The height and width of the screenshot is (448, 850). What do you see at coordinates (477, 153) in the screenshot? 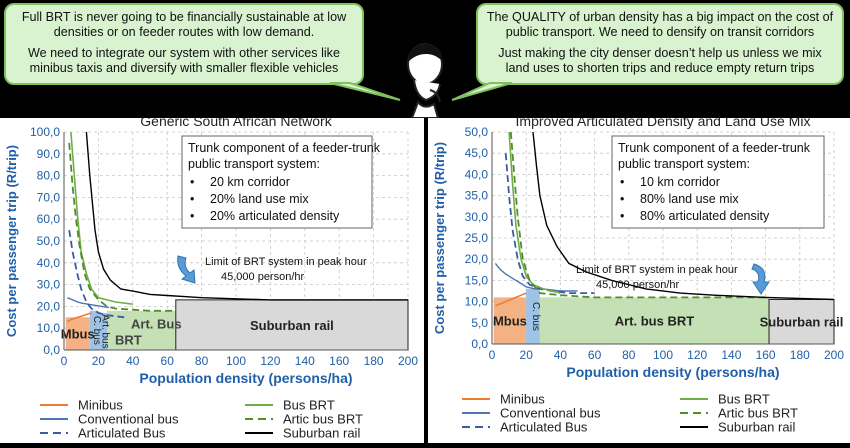
I see `y-tick-label: 45,0` at bounding box center [477, 153].